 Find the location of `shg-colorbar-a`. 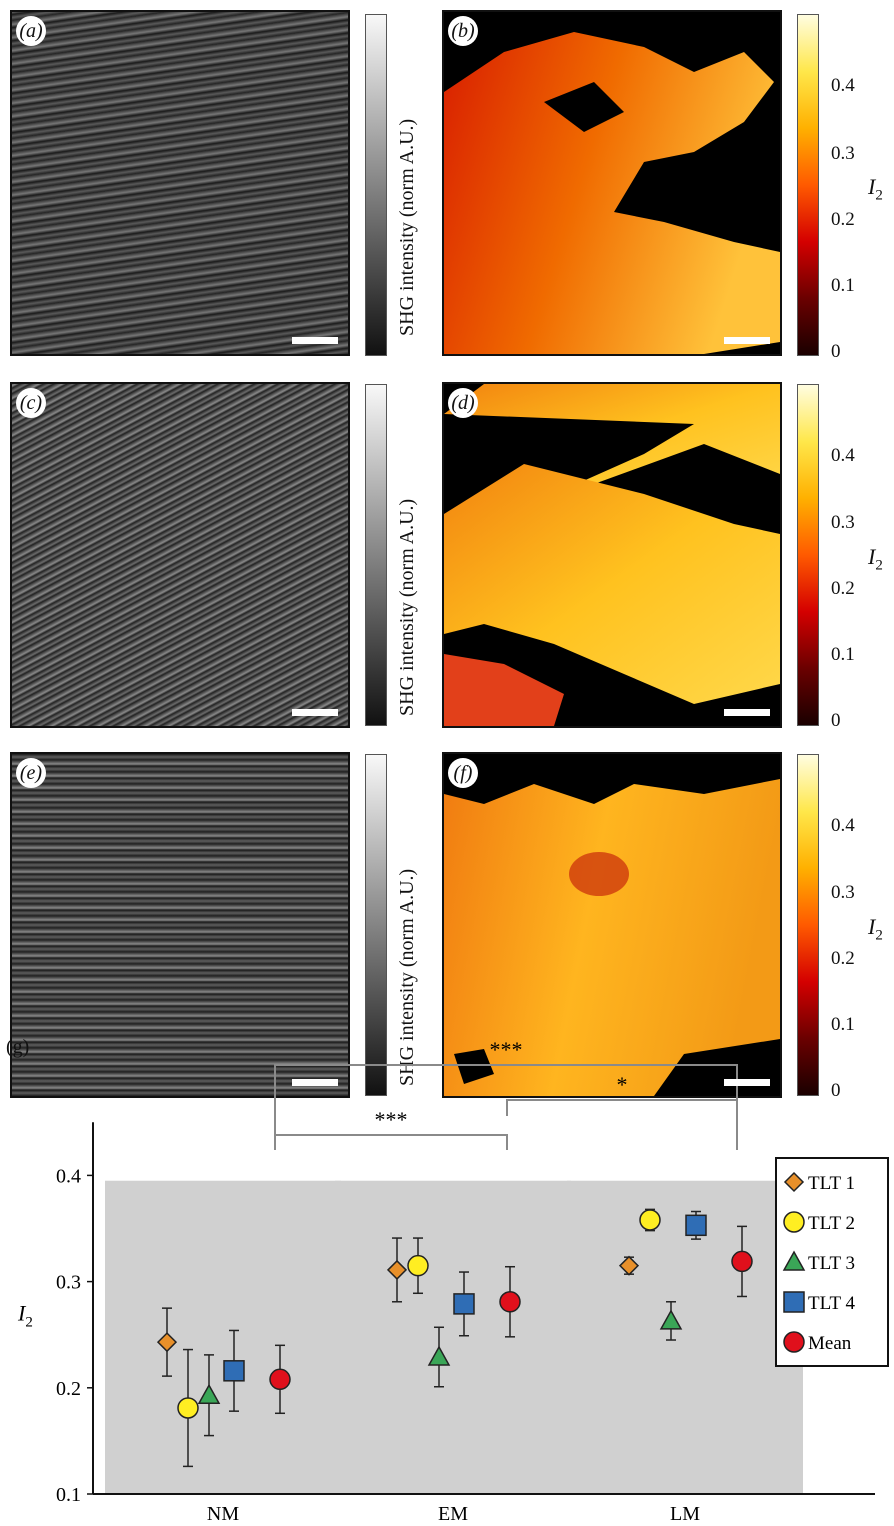

shg-colorbar-a is located at coordinates (376, 185).